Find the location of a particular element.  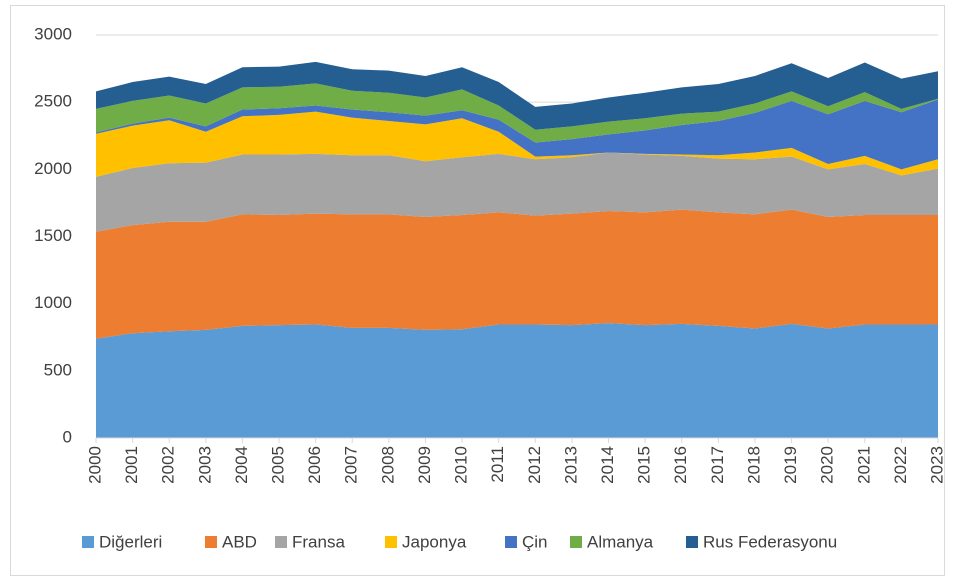

x-tick-label: 2001 is located at coordinates (131, 465).